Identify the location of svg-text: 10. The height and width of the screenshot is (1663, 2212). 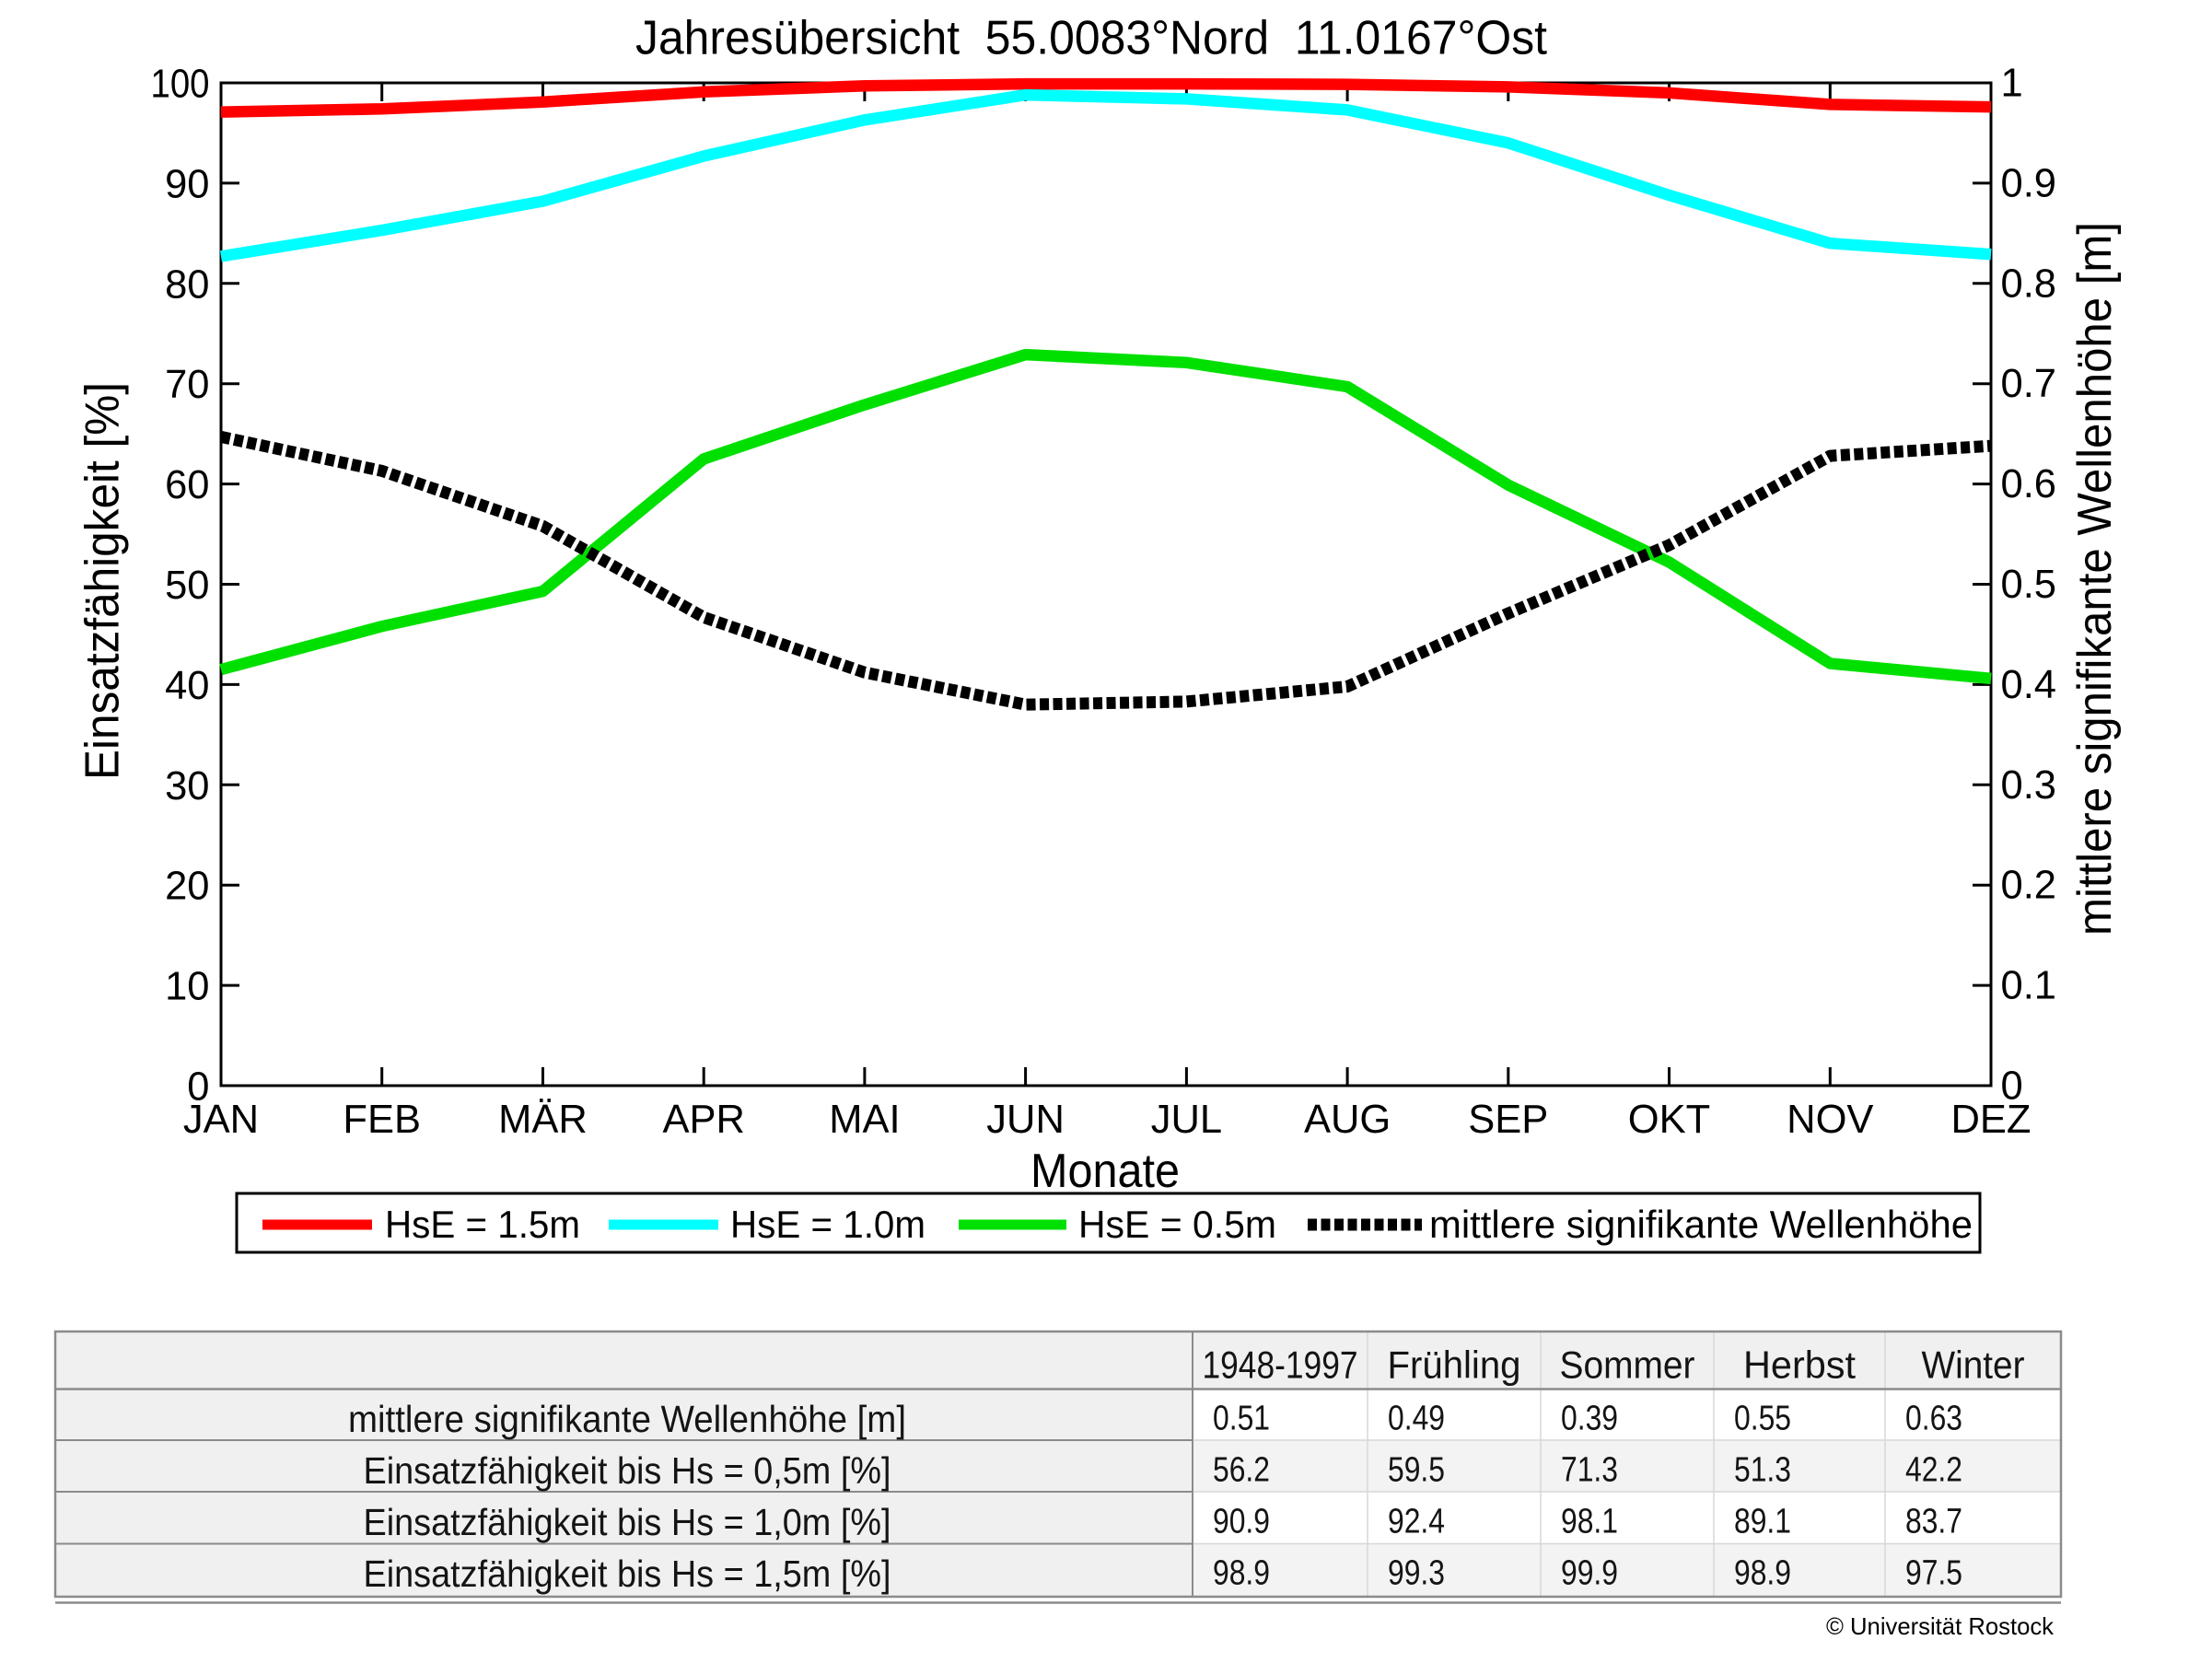
(187, 987).